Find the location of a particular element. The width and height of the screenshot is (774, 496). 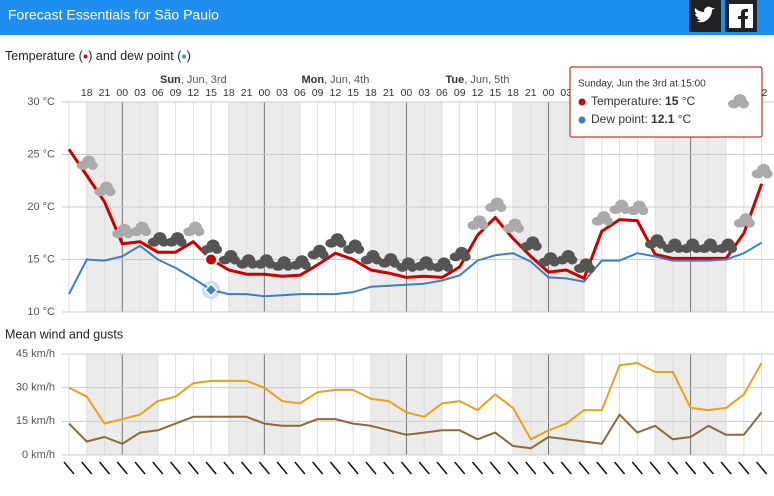

y-tick-label: 25 °C is located at coordinates (41, 154).